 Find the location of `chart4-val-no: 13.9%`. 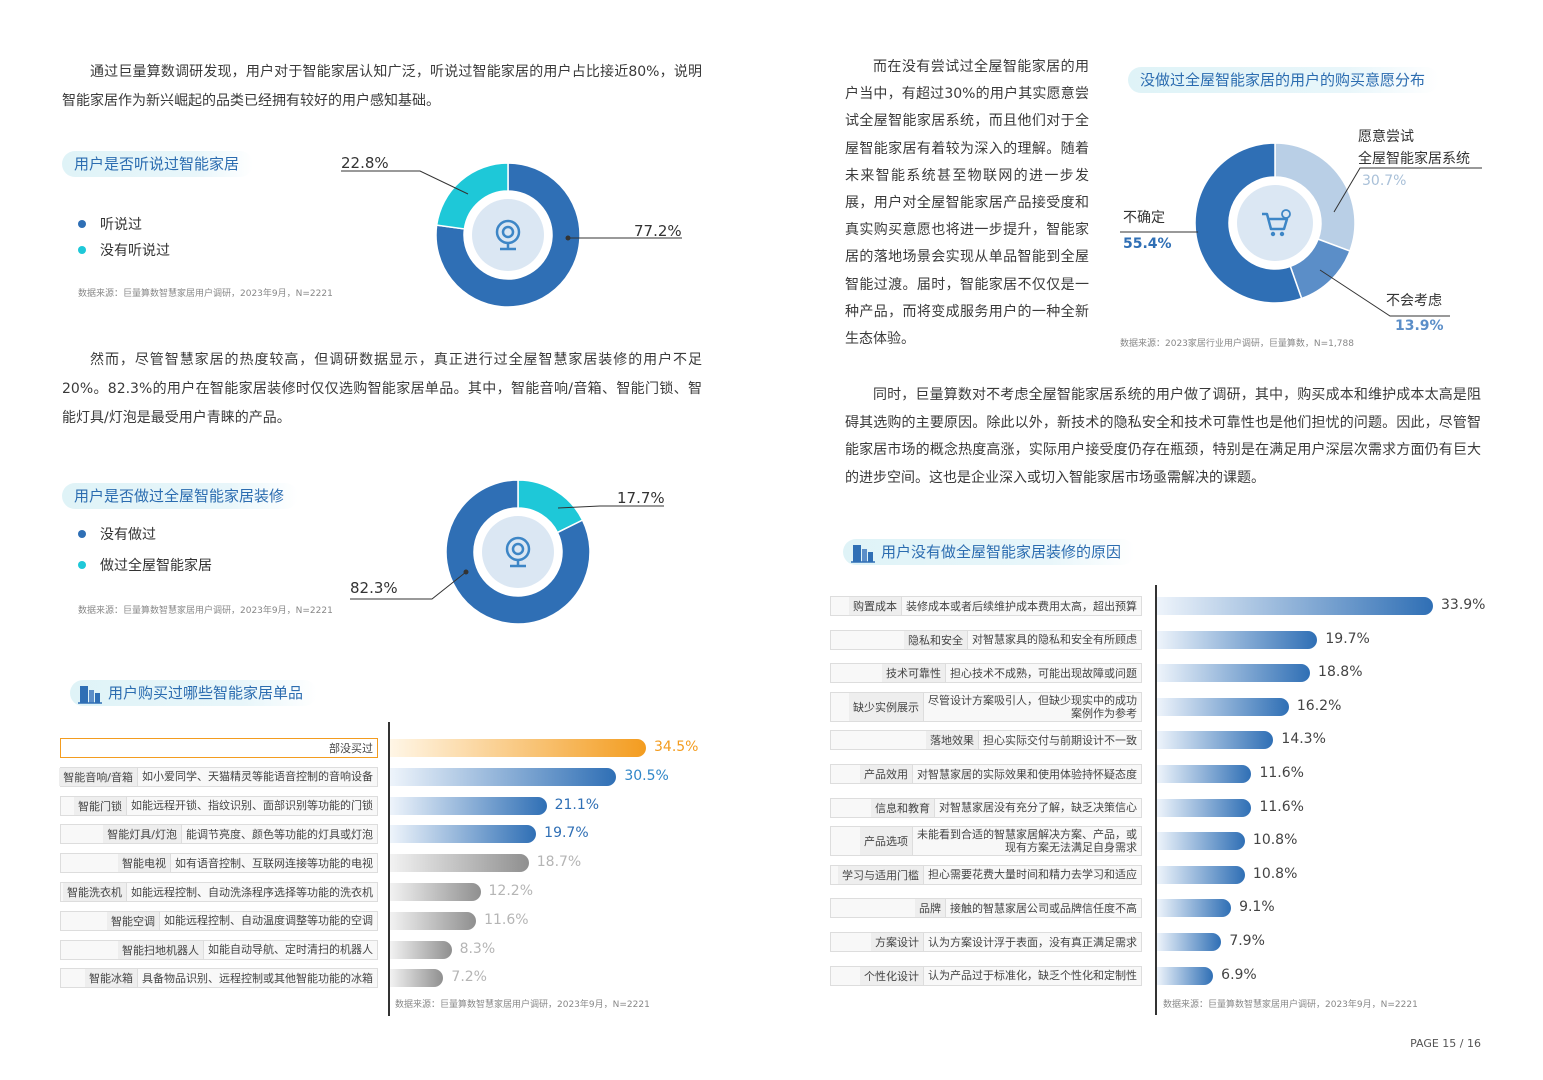

chart4-val-no: 13.9% is located at coordinates (1419, 326).